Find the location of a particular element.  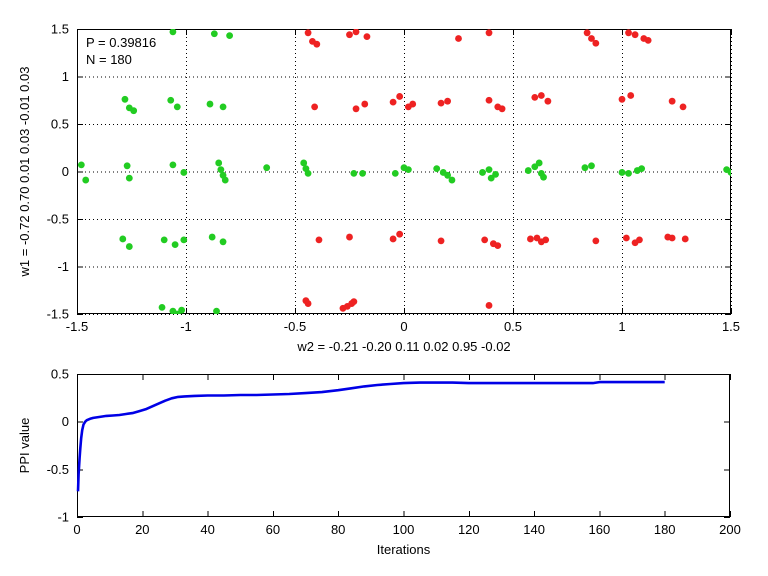

annotation-n-value: N = 180 is located at coordinates (109, 59).